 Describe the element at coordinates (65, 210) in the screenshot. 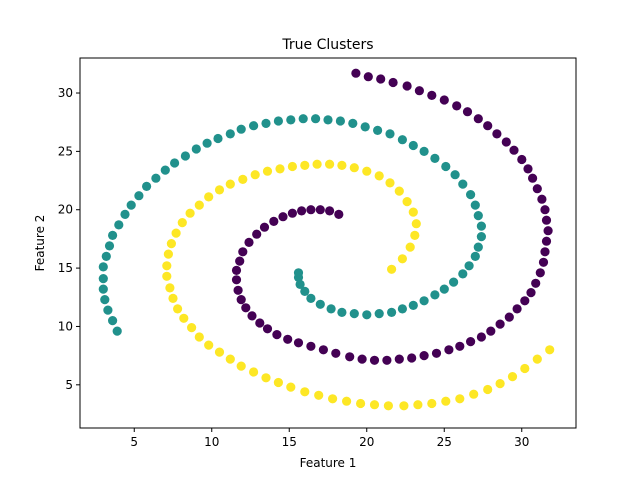

I see `y-tick-label: 20` at that location.